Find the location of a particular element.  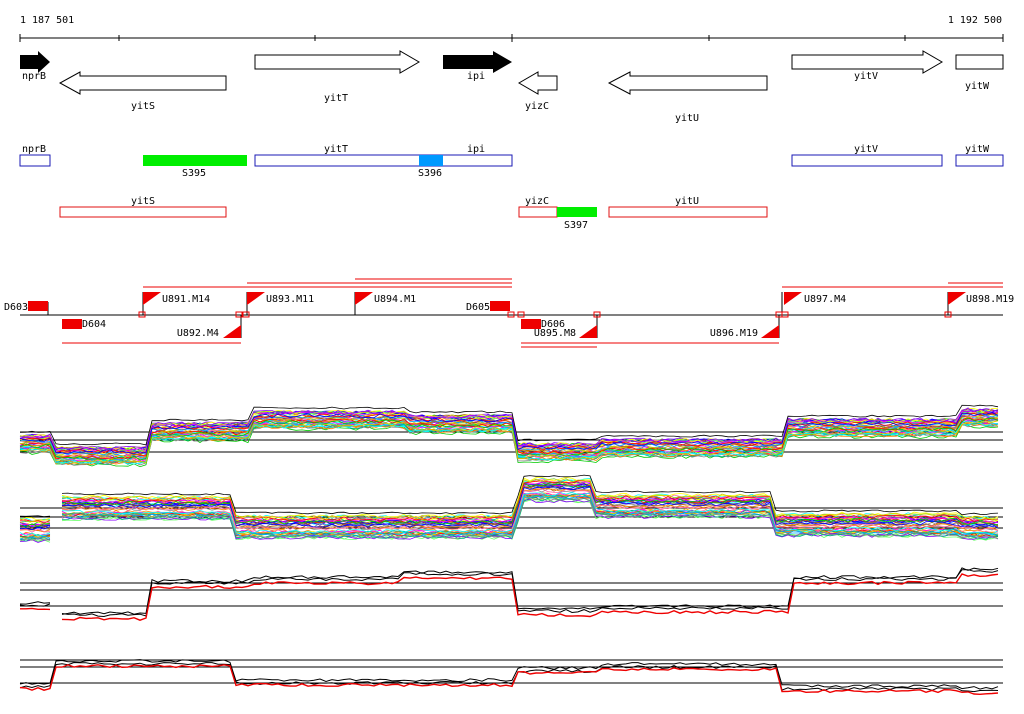

ruler-end-label: 1 192 500 is located at coordinates (975, 20).